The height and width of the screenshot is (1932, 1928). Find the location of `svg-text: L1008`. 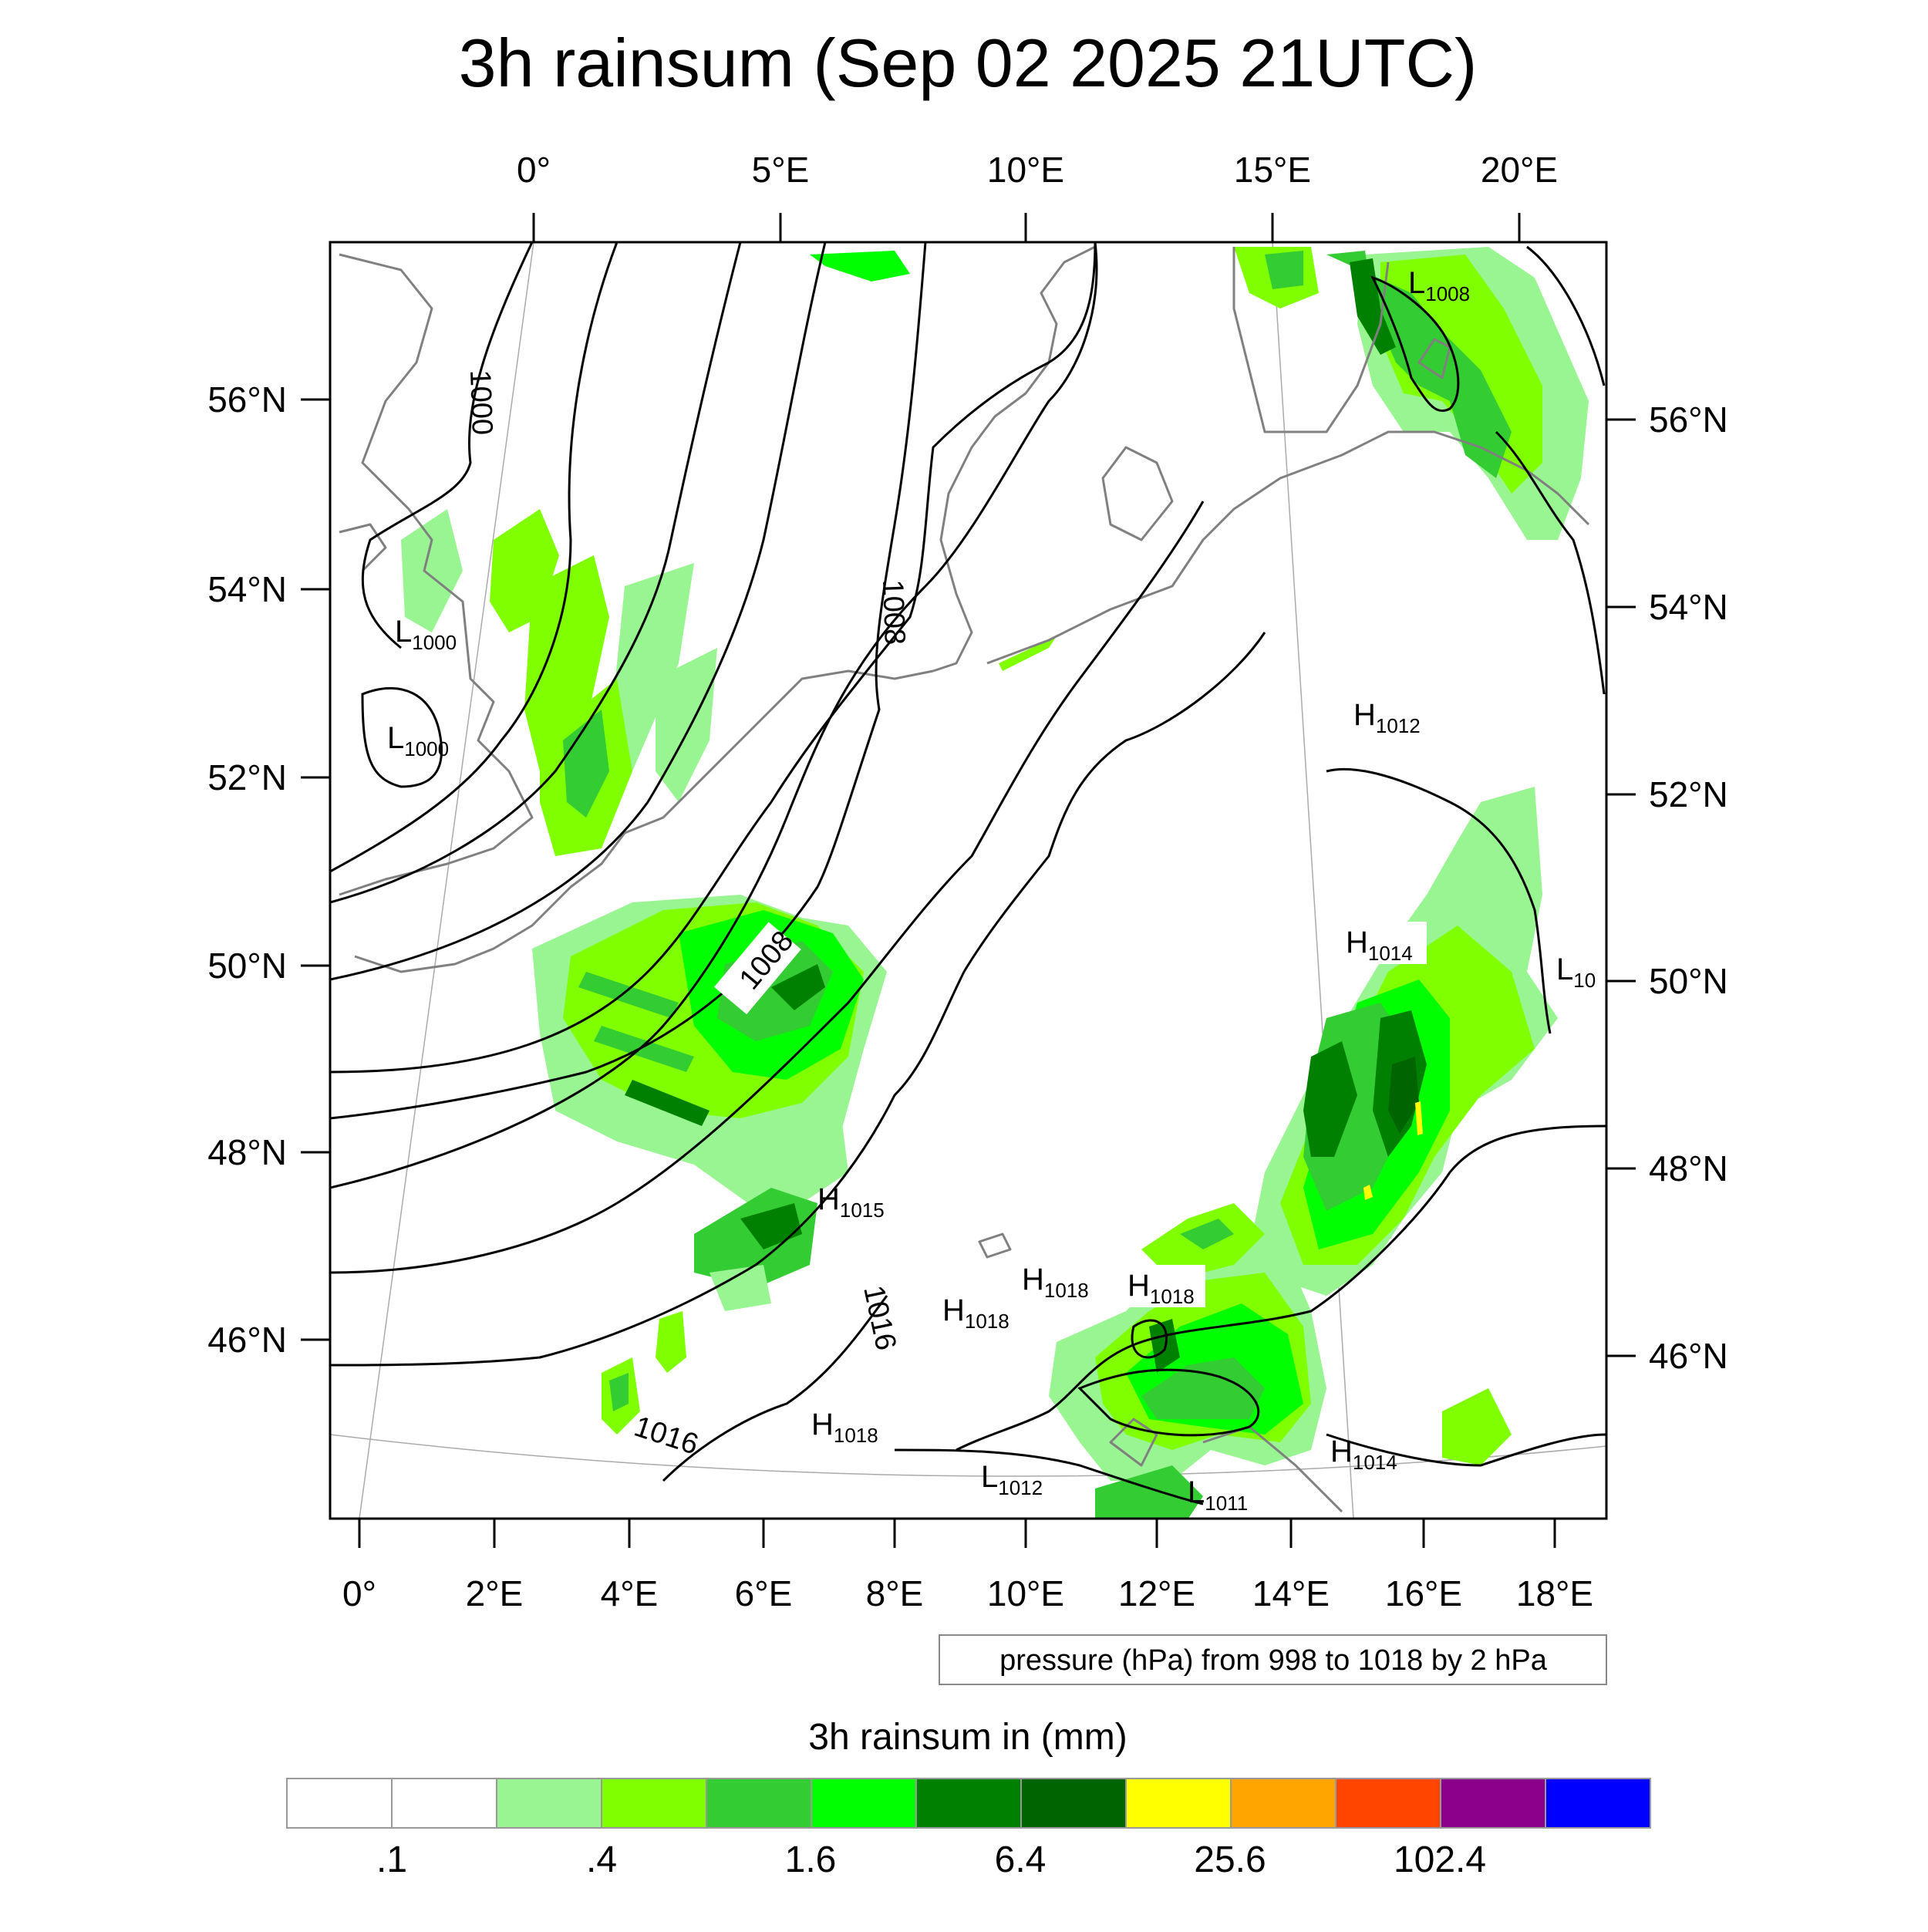

svg-text: L1008 is located at coordinates (1439, 285).